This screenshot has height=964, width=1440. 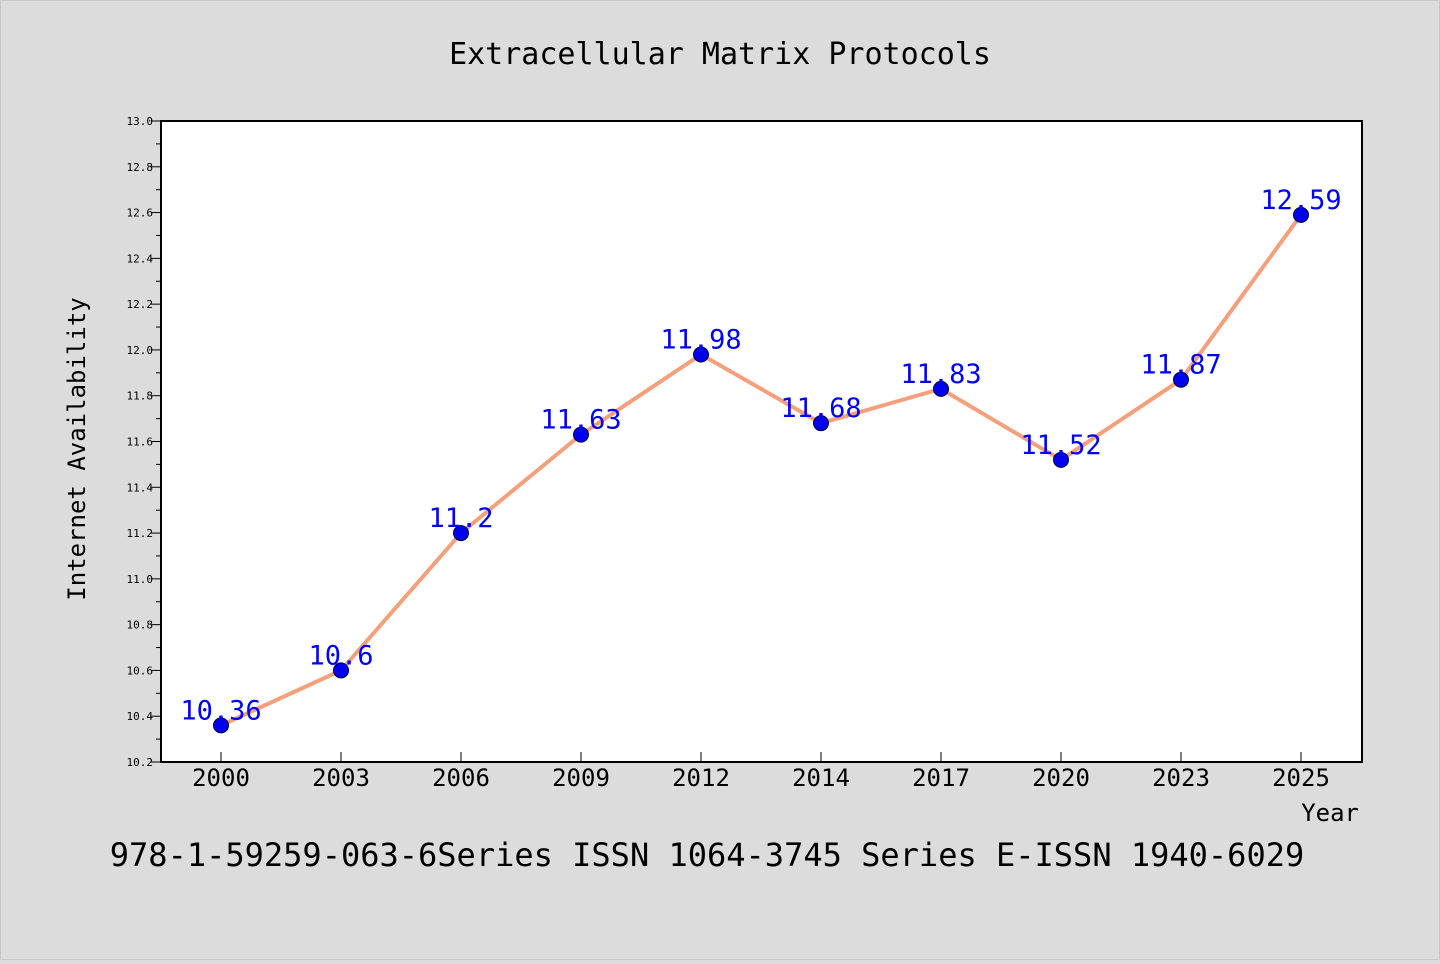 I want to click on y-tick-label: 10.2, so click(x=140, y=762).